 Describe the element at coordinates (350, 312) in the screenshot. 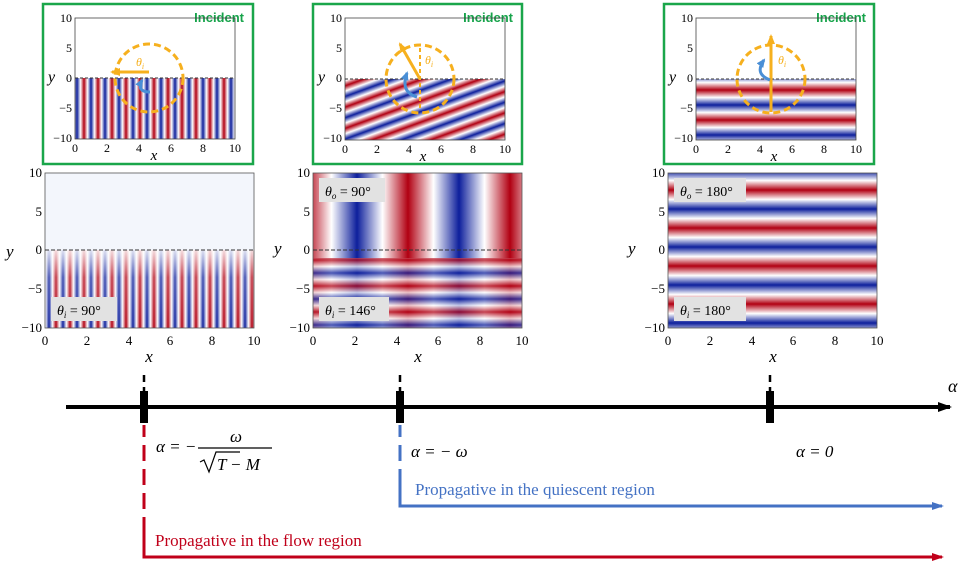

I see `theta-i-value: θi = 146°` at that location.